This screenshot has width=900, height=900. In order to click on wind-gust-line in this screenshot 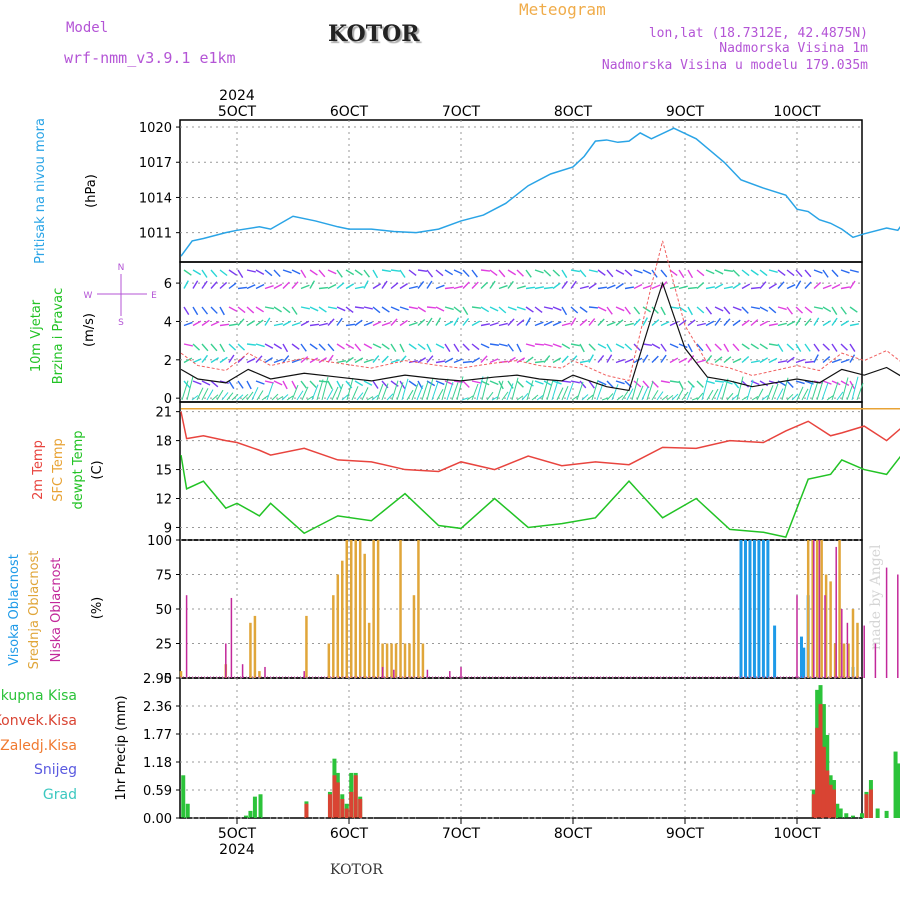, I will do `click(540, 311)`.